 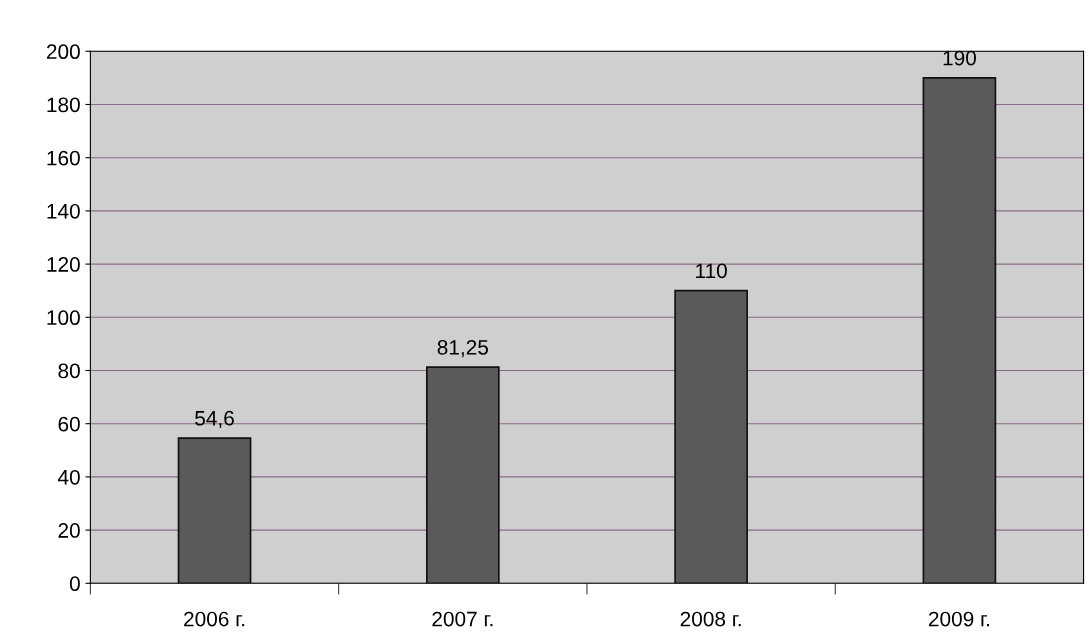 I want to click on data-label: 110, so click(x=711, y=271).